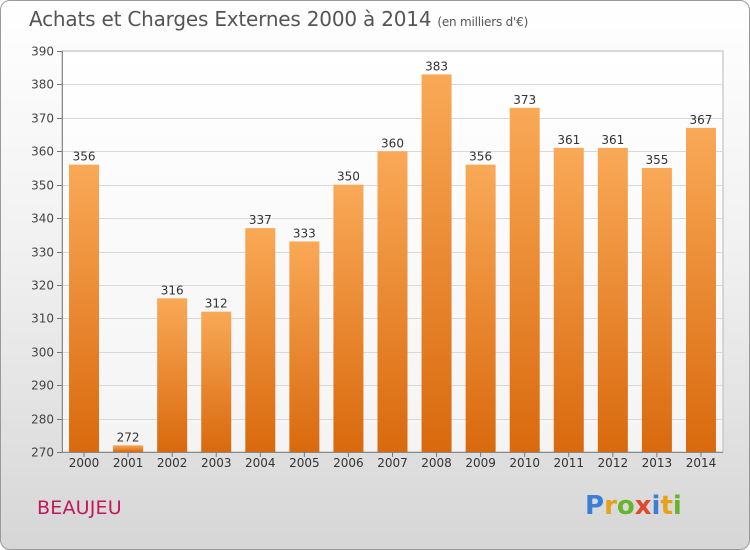 The image size is (750, 550). What do you see at coordinates (42, 152) in the screenshot?
I see `y-tick-label: 360` at bounding box center [42, 152].